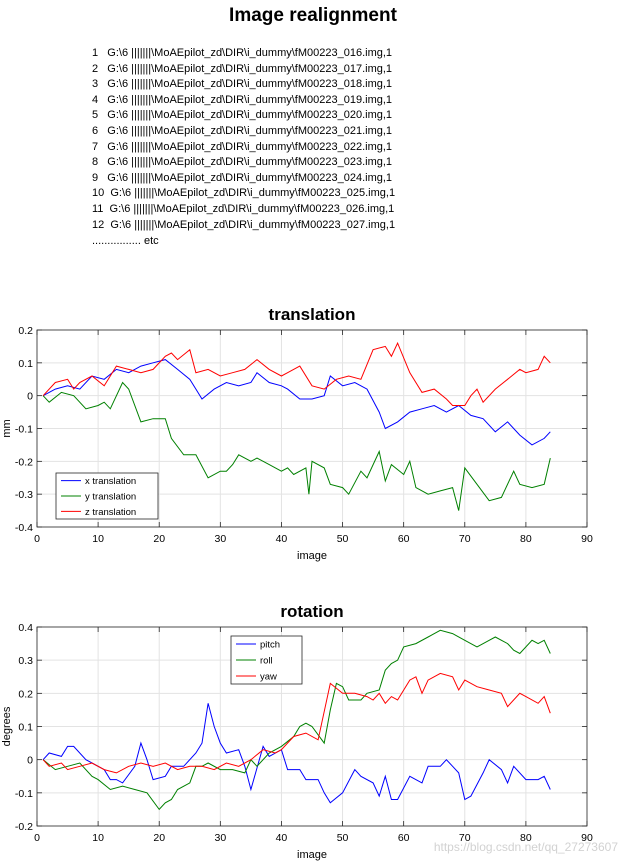 The image size is (626, 865). I want to click on legend-label: roll, so click(266, 661).